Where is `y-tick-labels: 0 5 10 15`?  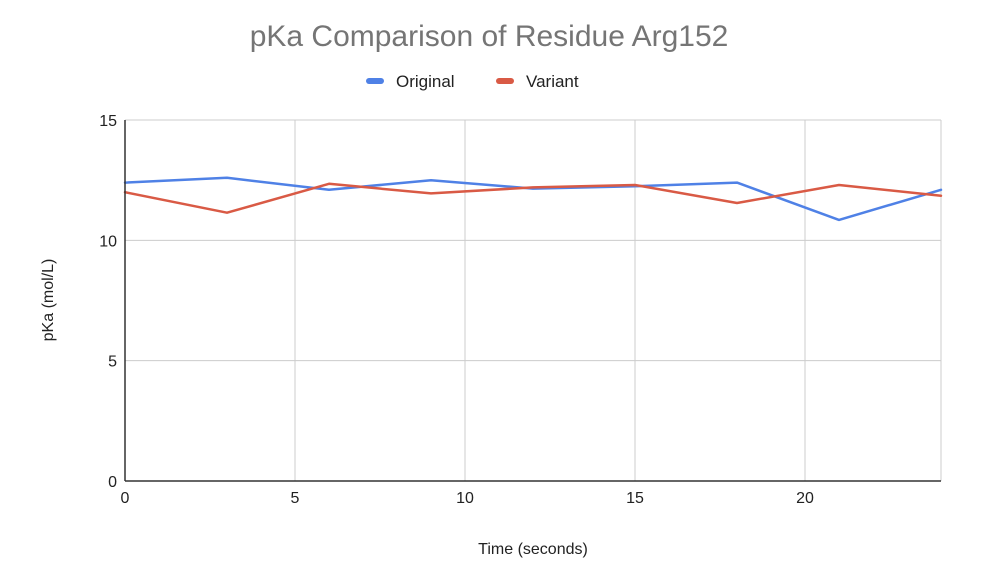
y-tick-labels: 0 5 10 15 is located at coordinates (108, 302).